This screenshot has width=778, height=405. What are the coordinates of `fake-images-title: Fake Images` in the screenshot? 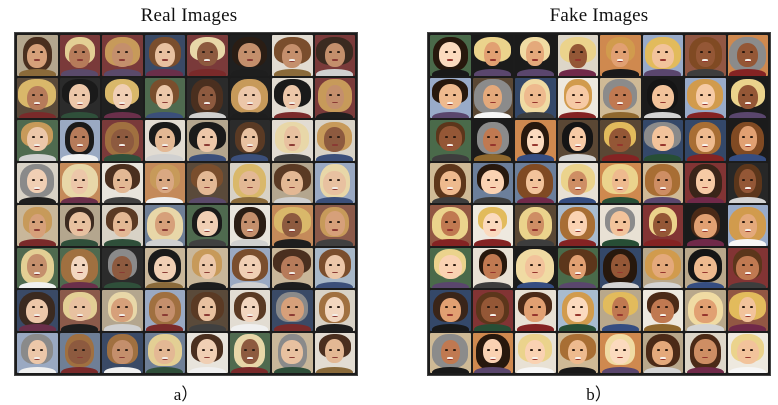 It's located at (599, 15).